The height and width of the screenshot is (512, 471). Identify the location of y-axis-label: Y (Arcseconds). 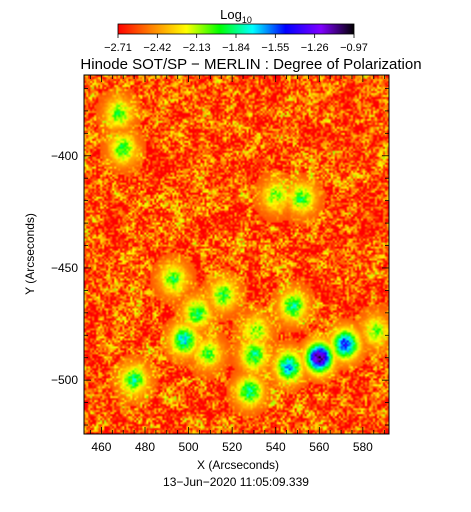
(30, 254).